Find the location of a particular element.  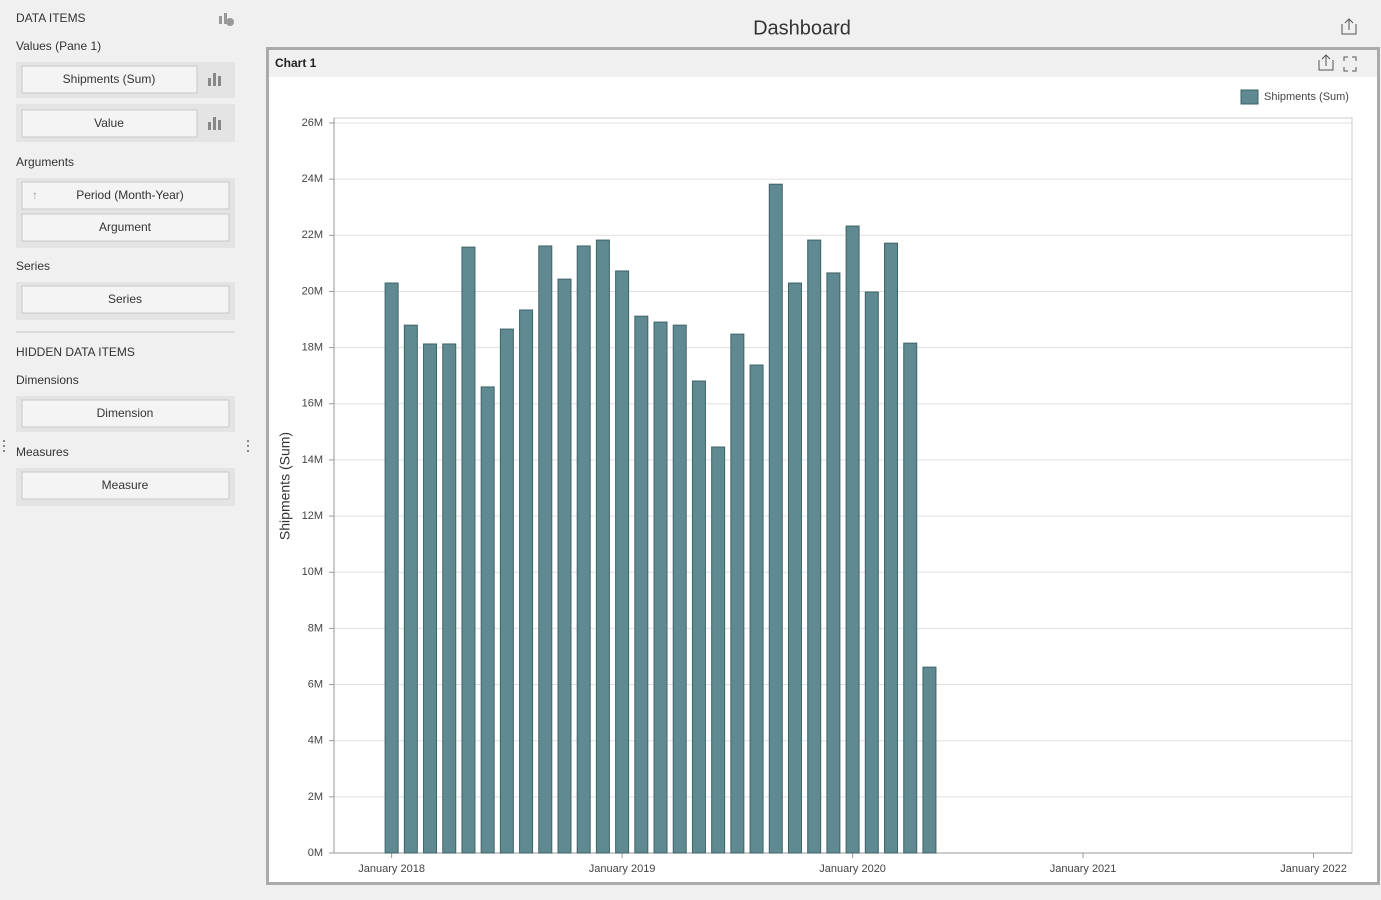

x-tick-label: January 2018 is located at coordinates (391, 869).